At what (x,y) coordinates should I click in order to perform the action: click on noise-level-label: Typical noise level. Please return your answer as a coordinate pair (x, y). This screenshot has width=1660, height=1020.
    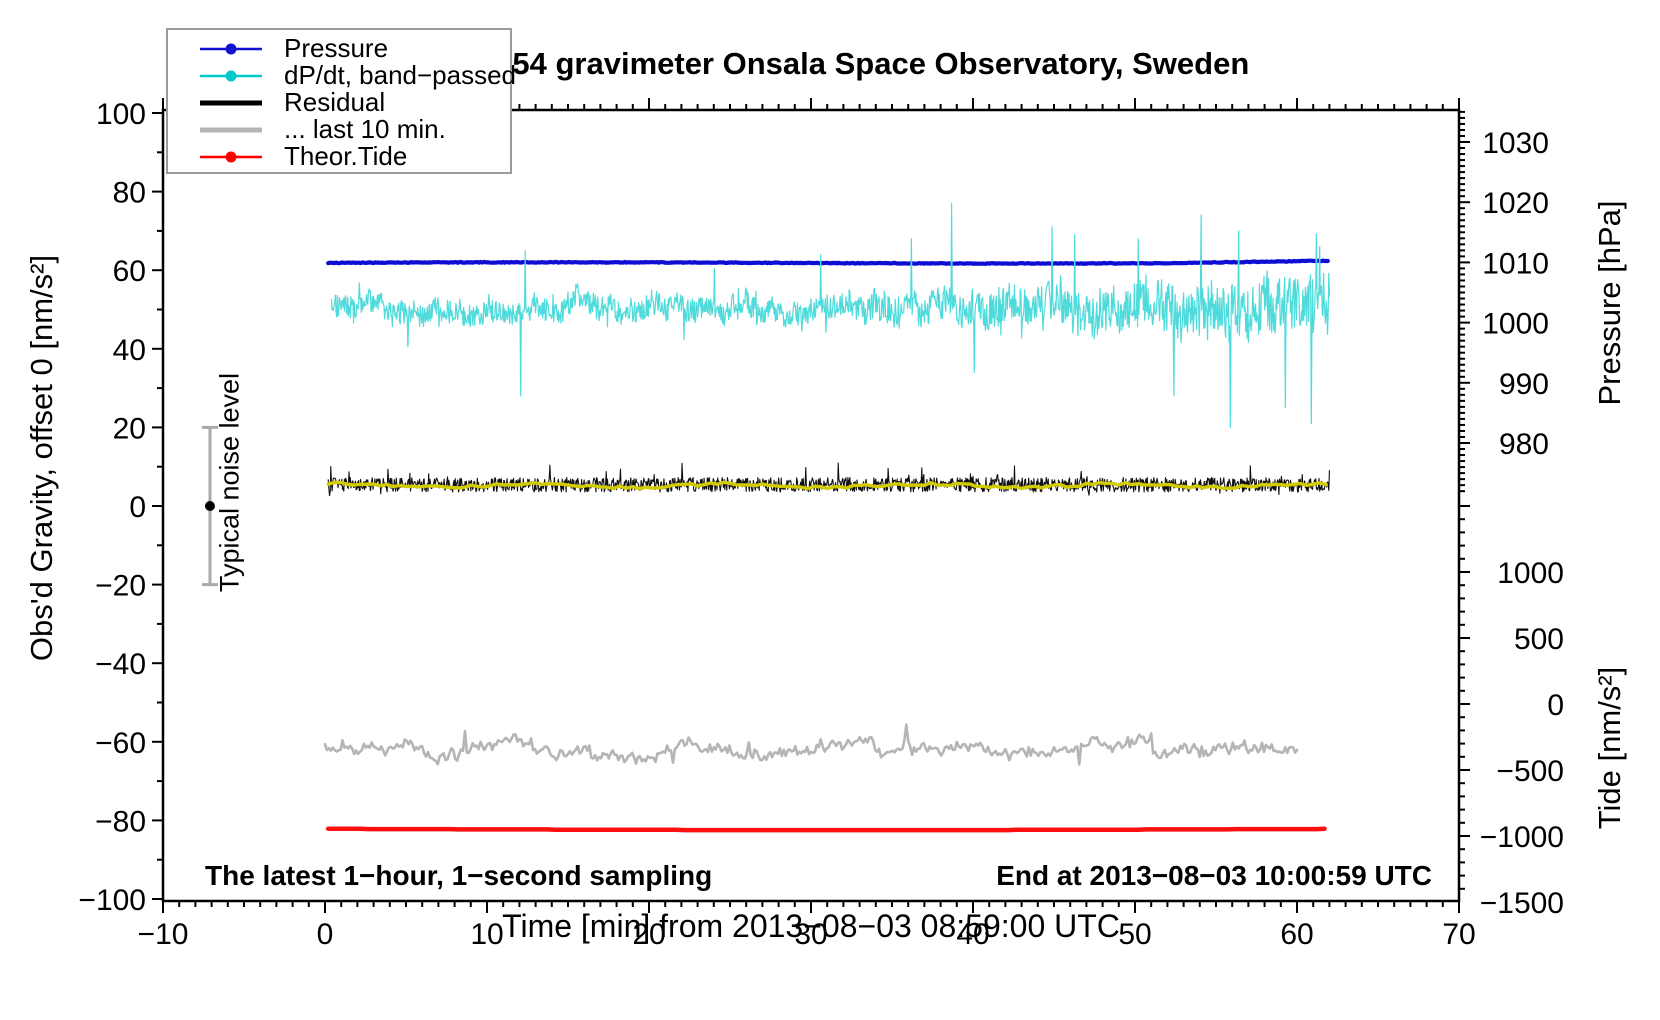
    Looking at the image, I should click on (229, 482).